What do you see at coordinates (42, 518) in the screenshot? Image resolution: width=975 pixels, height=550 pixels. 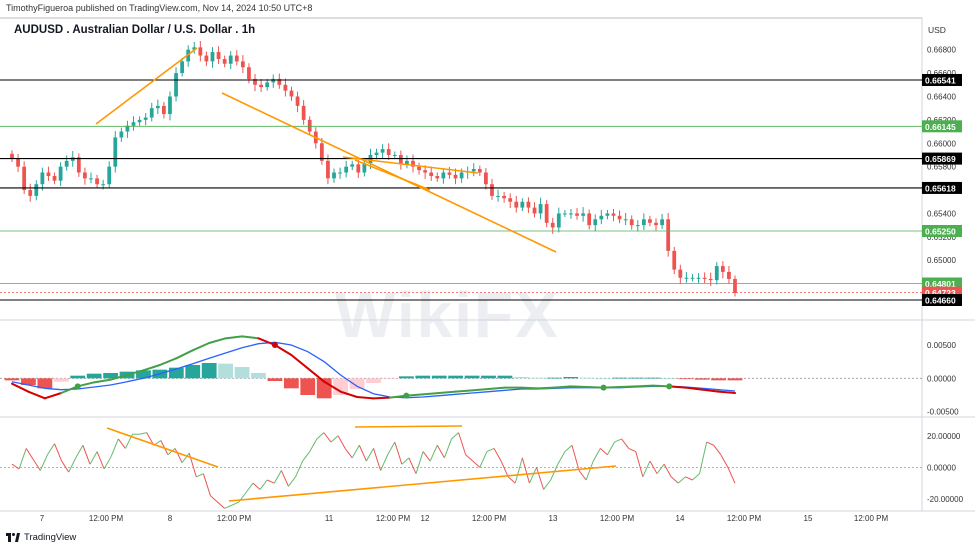 I see `time-tick-label: 7` at bounding box center [42, 518].